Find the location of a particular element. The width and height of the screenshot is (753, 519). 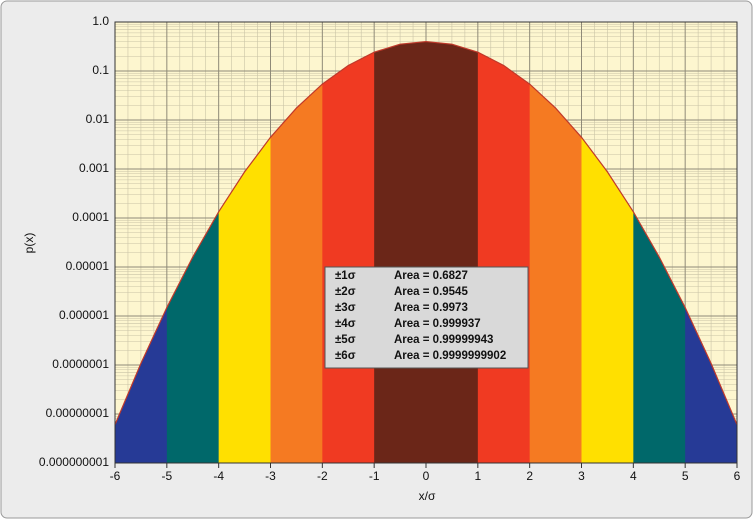

x-axis-label: x/σ is located at coordinates (427, 496).